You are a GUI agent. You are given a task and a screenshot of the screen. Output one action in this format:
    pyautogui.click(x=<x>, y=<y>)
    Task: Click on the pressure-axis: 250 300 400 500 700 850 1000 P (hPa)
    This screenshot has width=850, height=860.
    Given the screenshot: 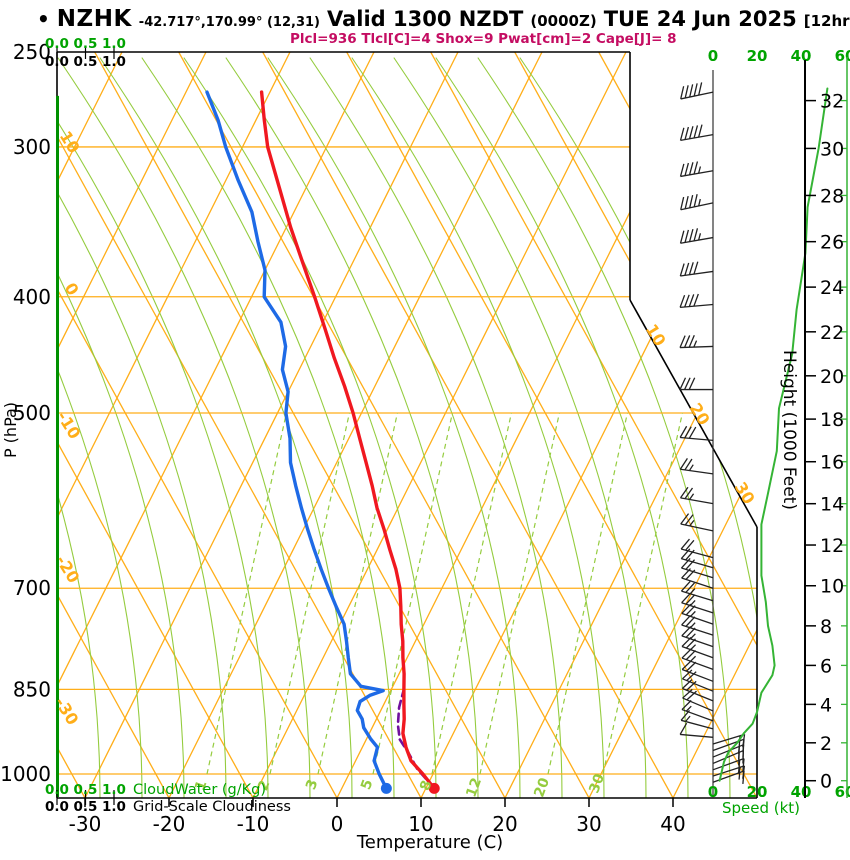 What is the action you would take?
    pyautogui.click(x=25, y=413)
    